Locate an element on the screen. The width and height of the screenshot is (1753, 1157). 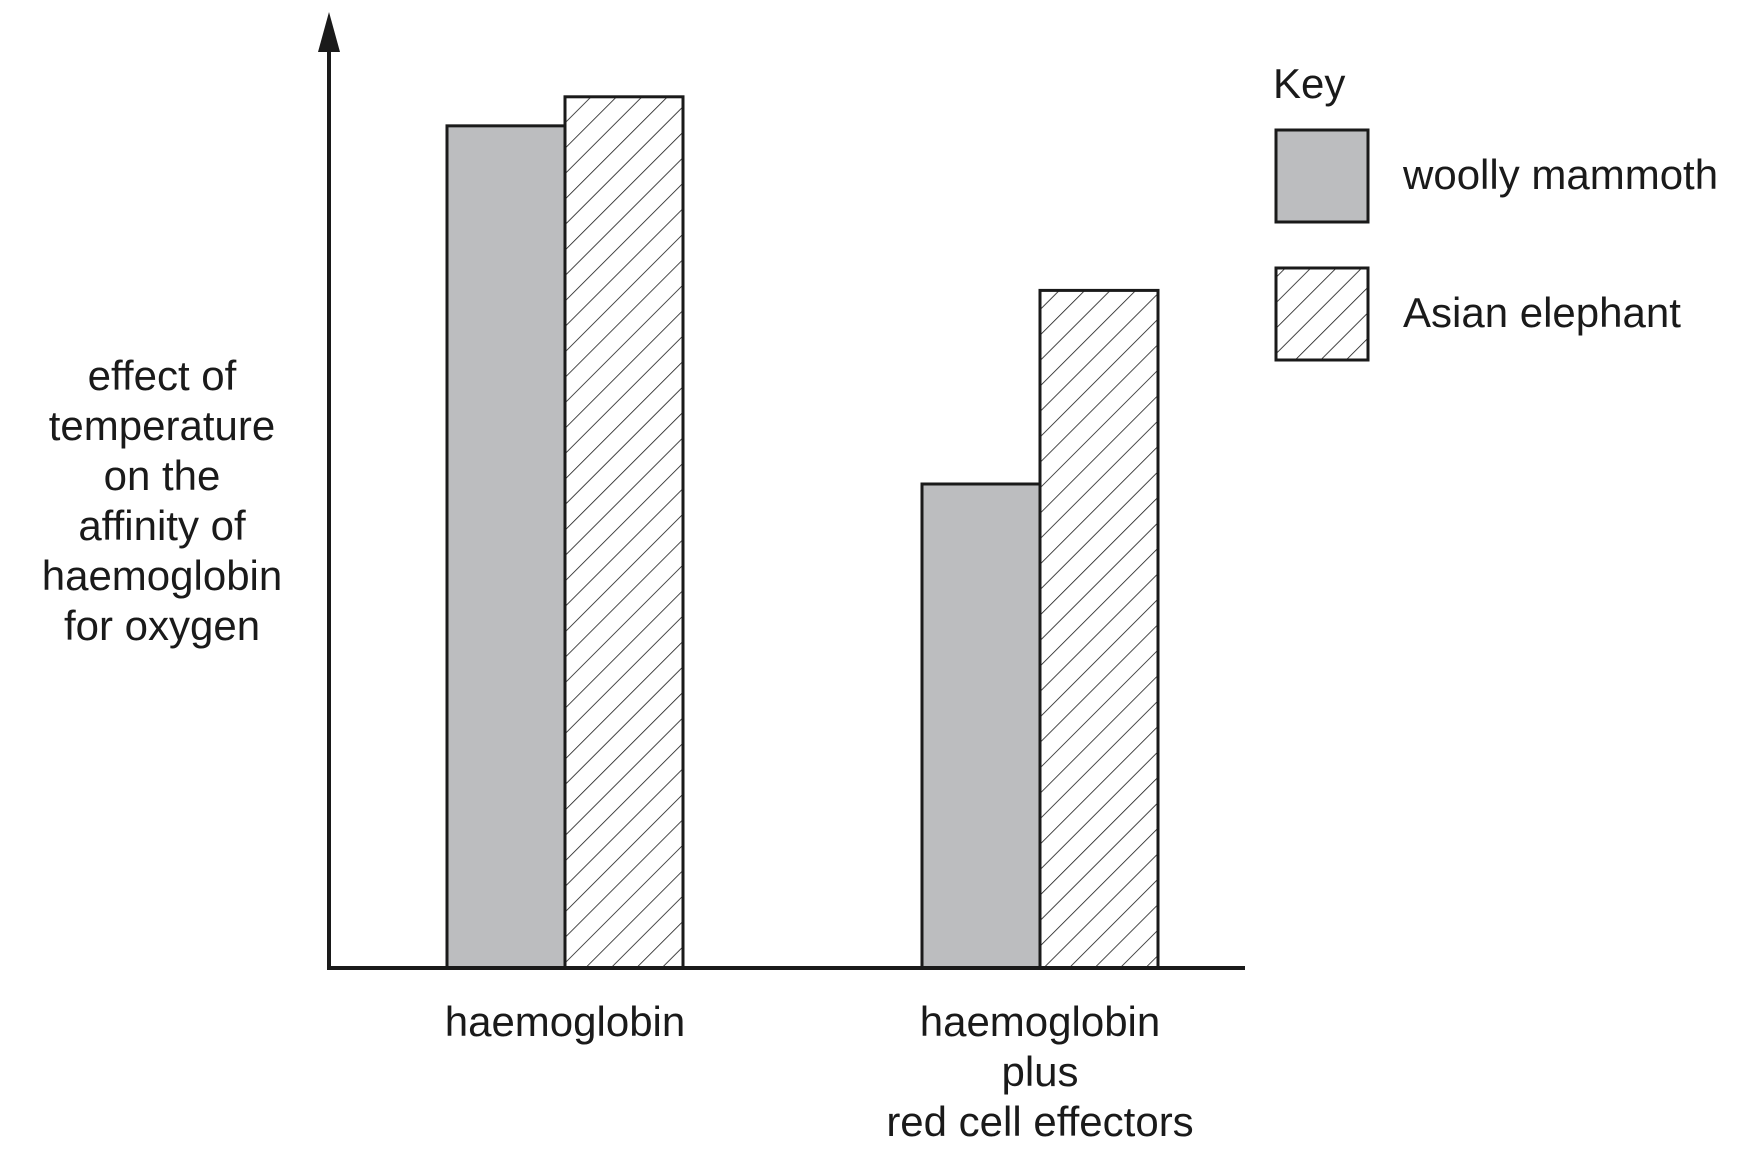
y-axis-label-line: haemoglobin is located at coordinates (162, 575).